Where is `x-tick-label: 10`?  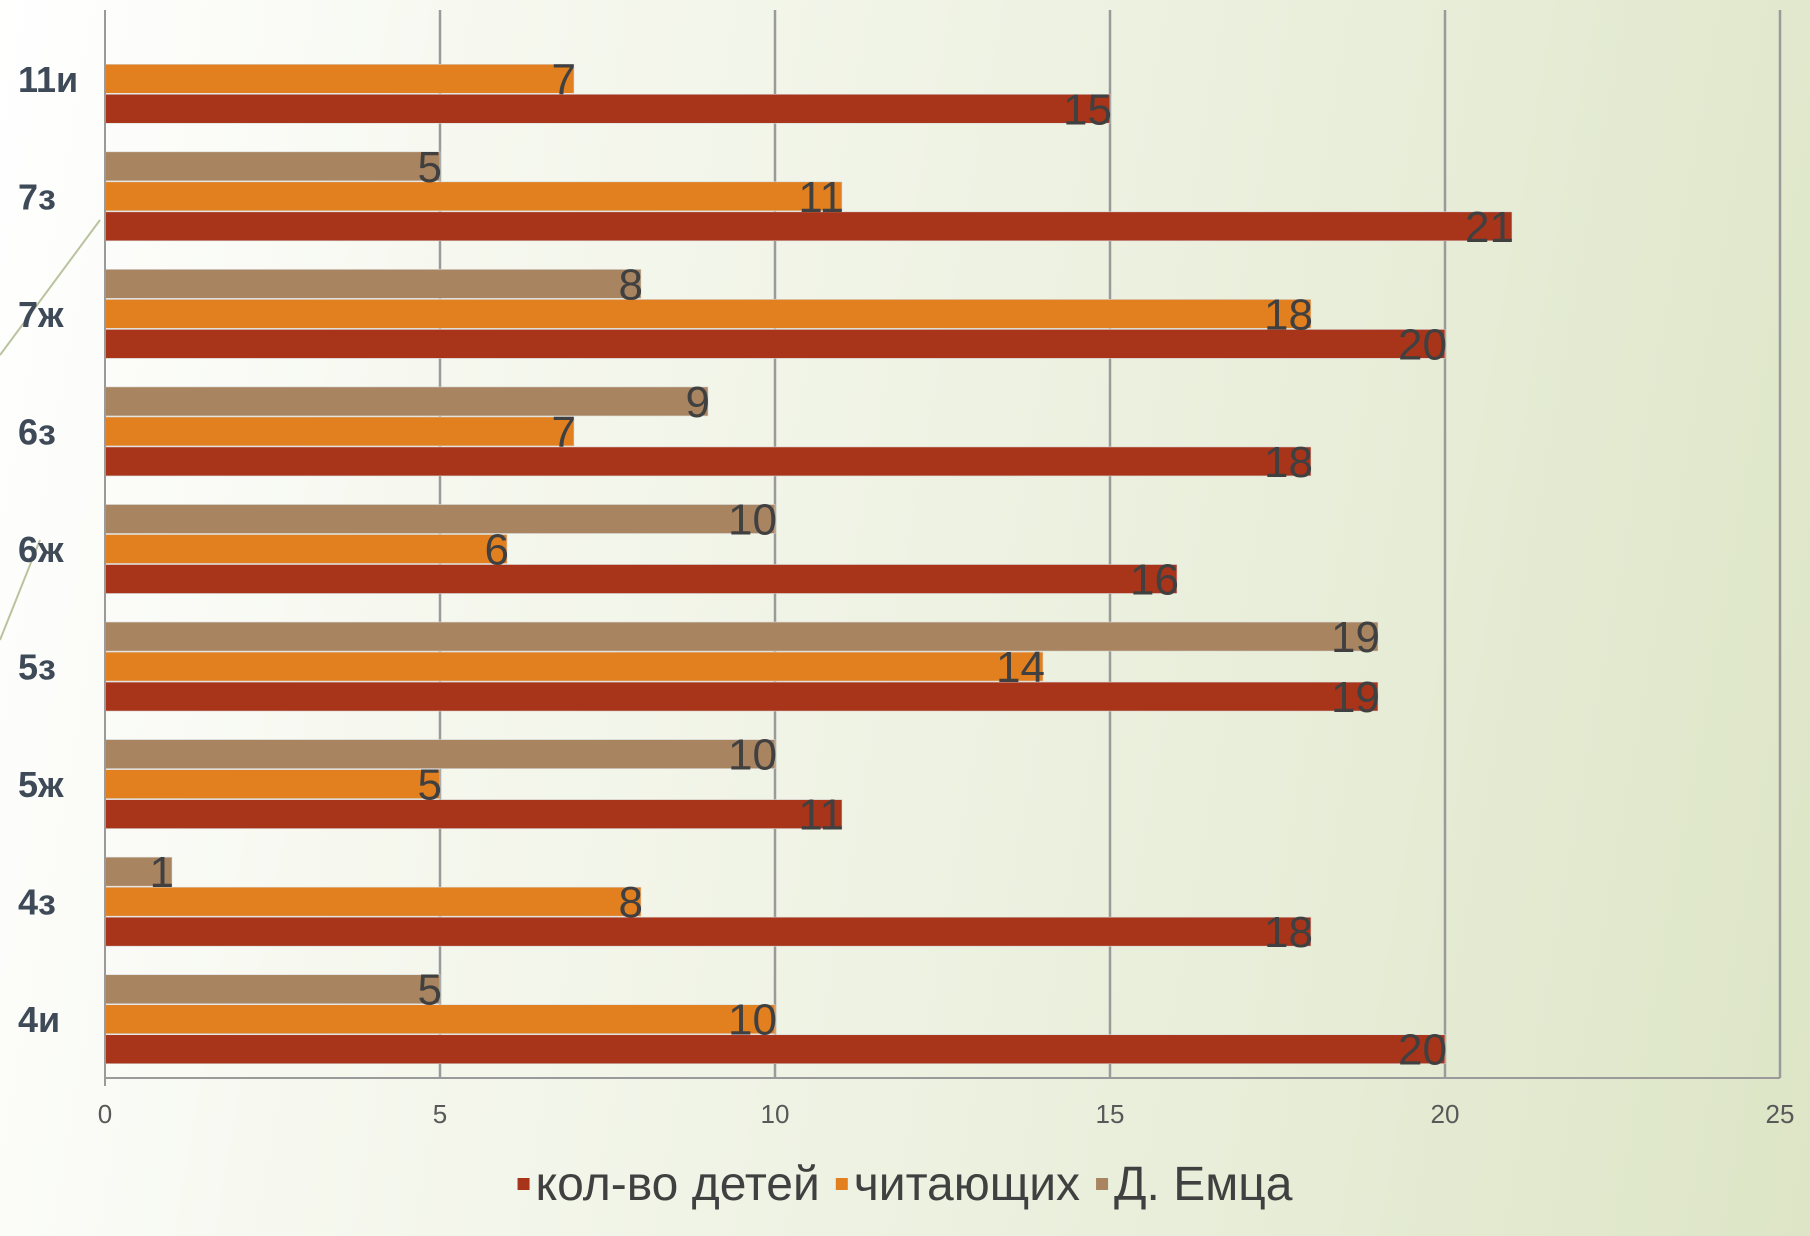 x-tick-label: 10 is located at coordinates (775, 1114).